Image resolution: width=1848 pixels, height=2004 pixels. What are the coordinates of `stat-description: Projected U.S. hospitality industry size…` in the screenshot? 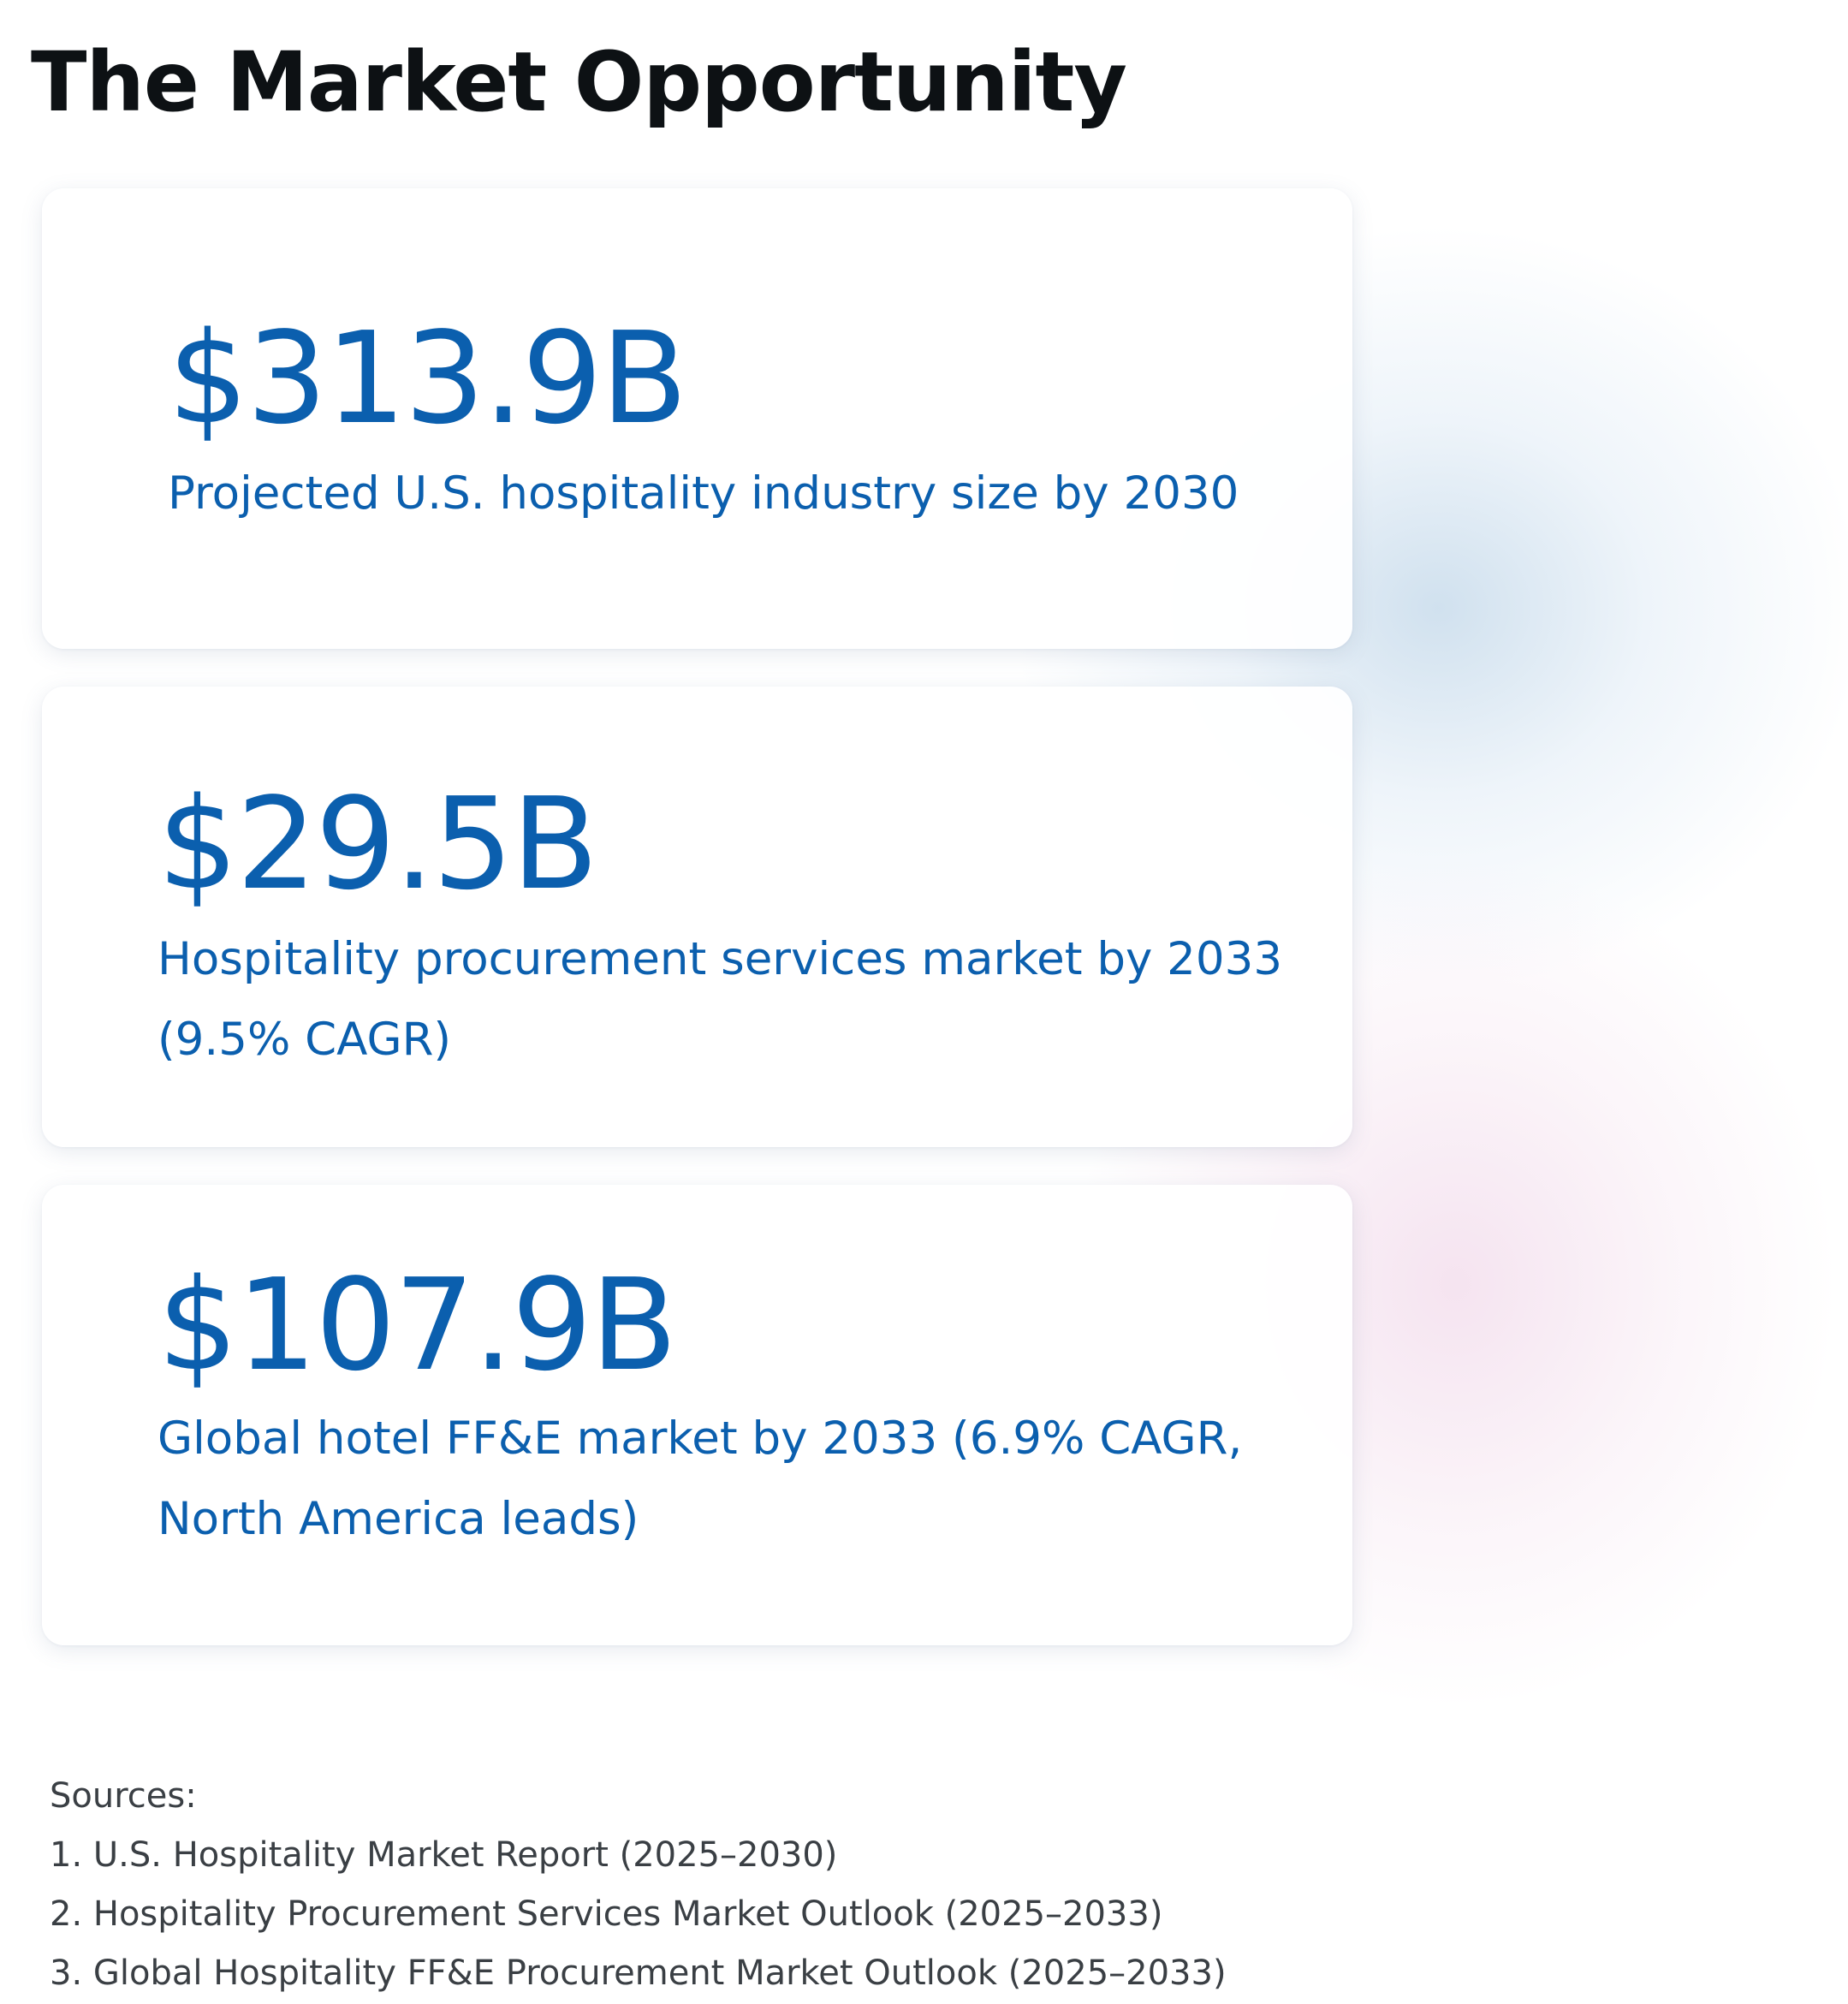 It's located at (703, 493).